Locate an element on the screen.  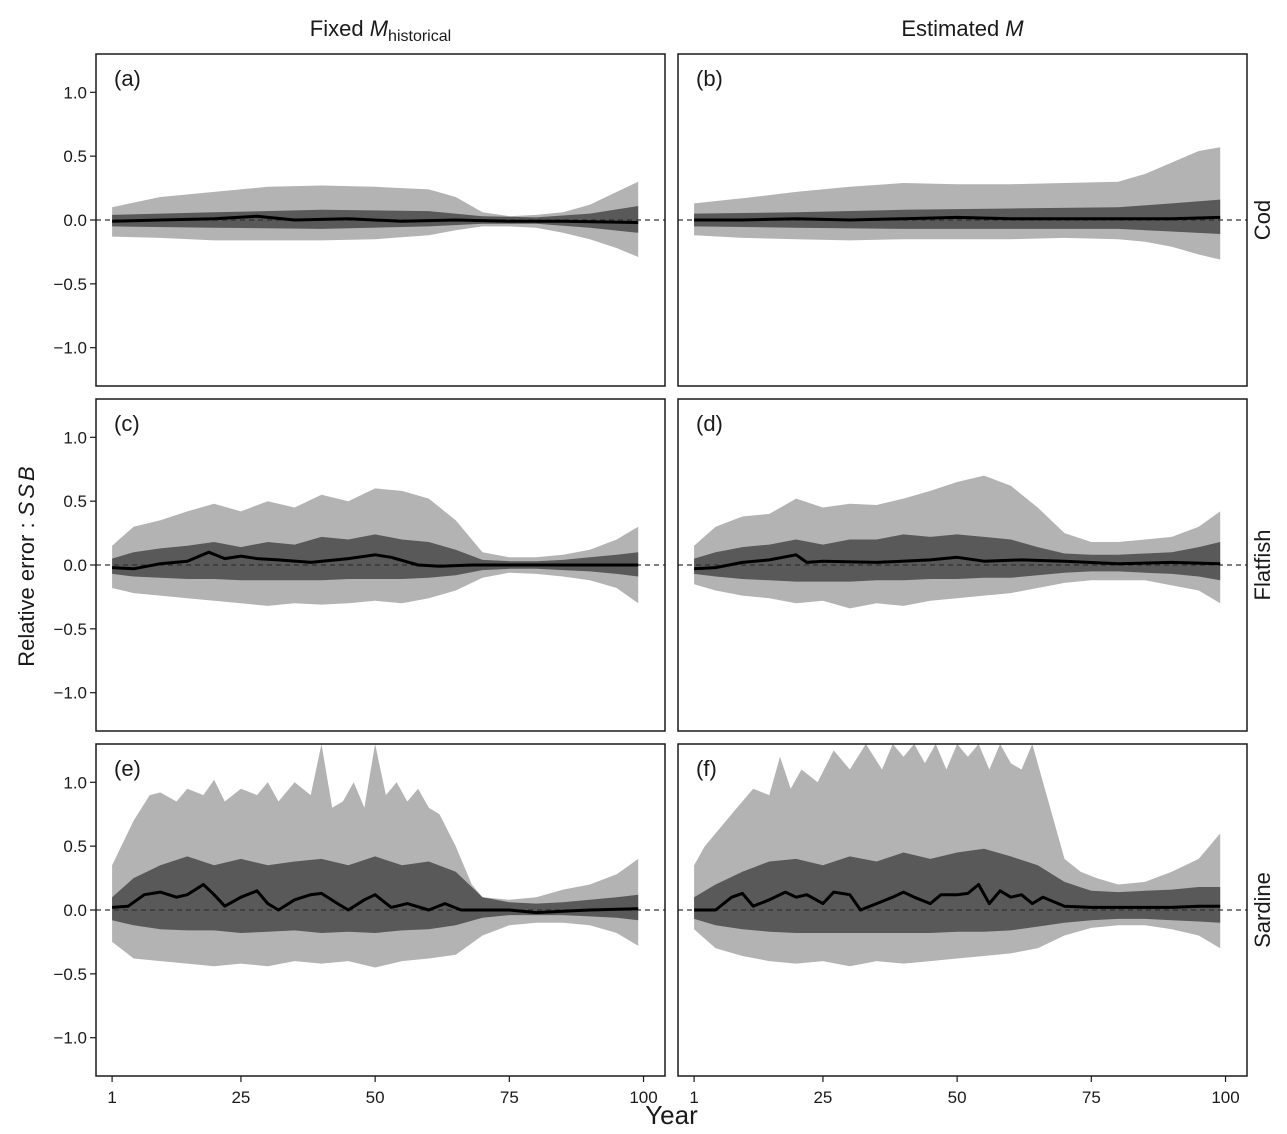
panel-tag: (d) is located at coordinates (709, 423).